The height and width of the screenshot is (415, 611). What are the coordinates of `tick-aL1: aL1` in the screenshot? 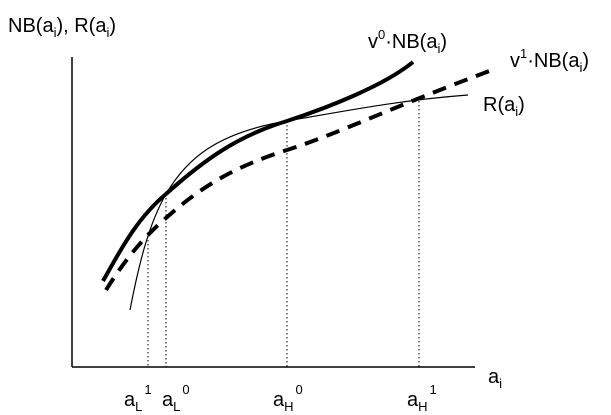 It's located at (138, 398).